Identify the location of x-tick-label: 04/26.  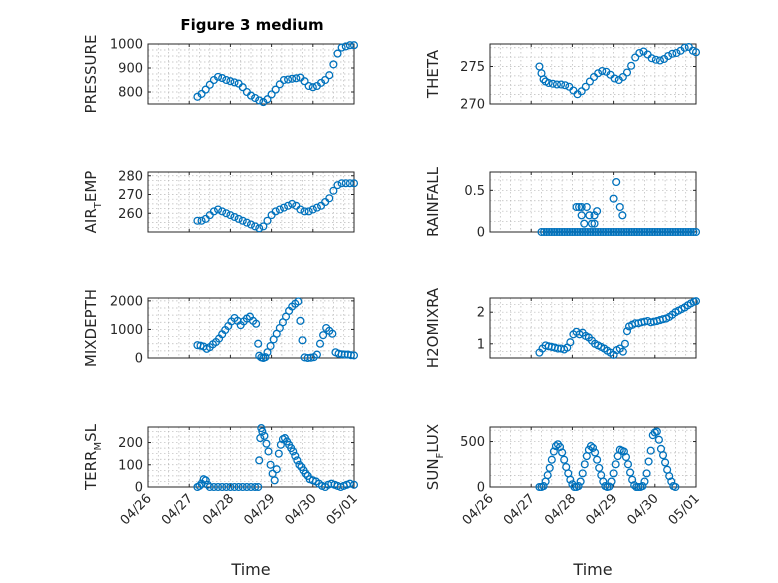
(136, 509).